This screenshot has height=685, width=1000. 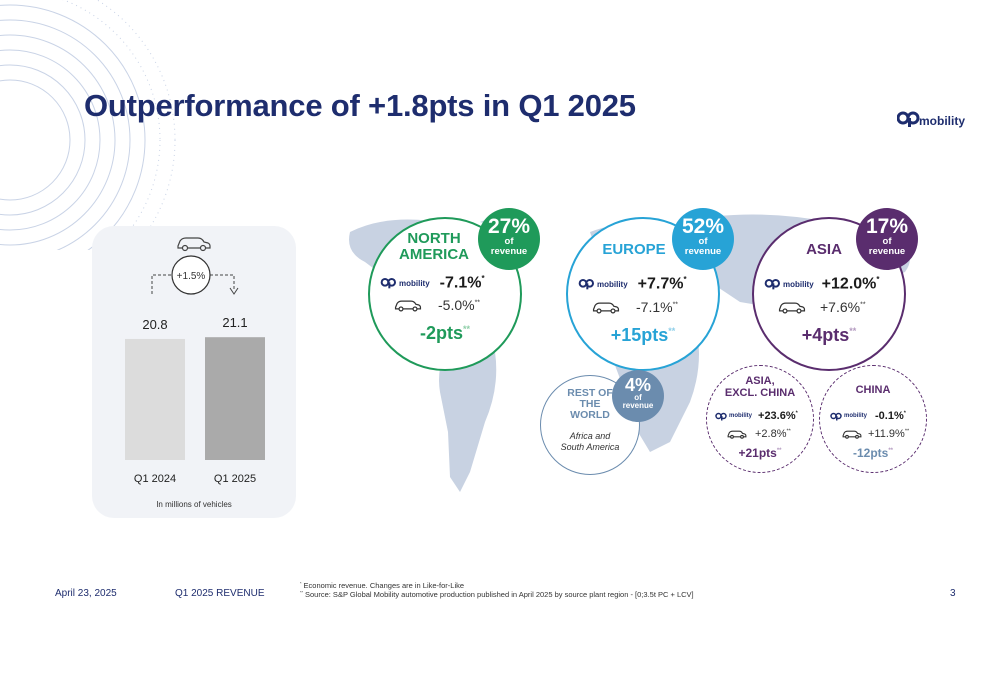 What do you see at coordinates (760, 453) in the screenshot?
I see `outperformance-pts: +21pts**` at bounding box center [760, 453].